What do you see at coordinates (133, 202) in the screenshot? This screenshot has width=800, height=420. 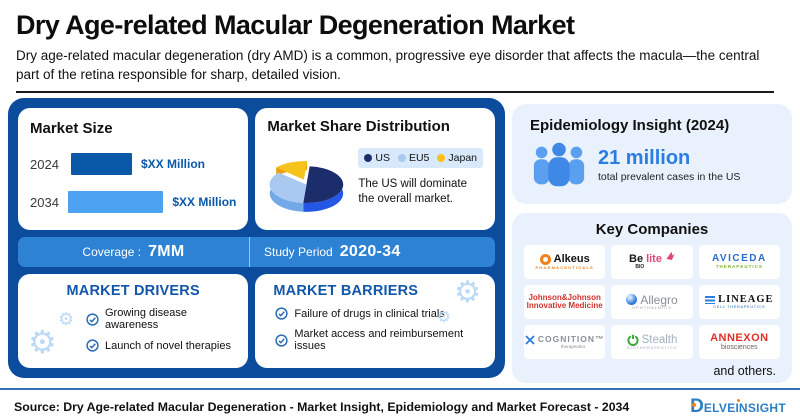 I see `bar-row-2034: 2034 $XX Million` at bounding box center [133, 202].